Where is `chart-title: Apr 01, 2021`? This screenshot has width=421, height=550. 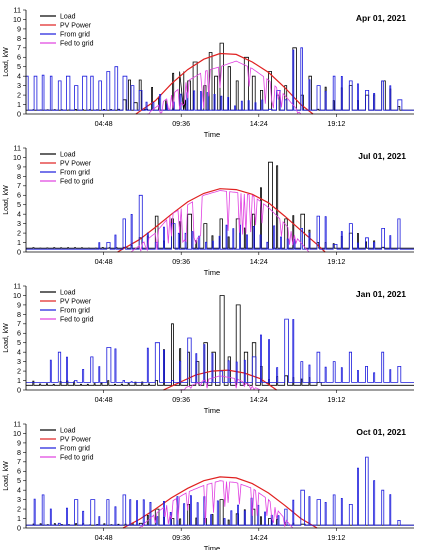 chart-title: Apr 01, 2021 is located at coordinates (381, 18).